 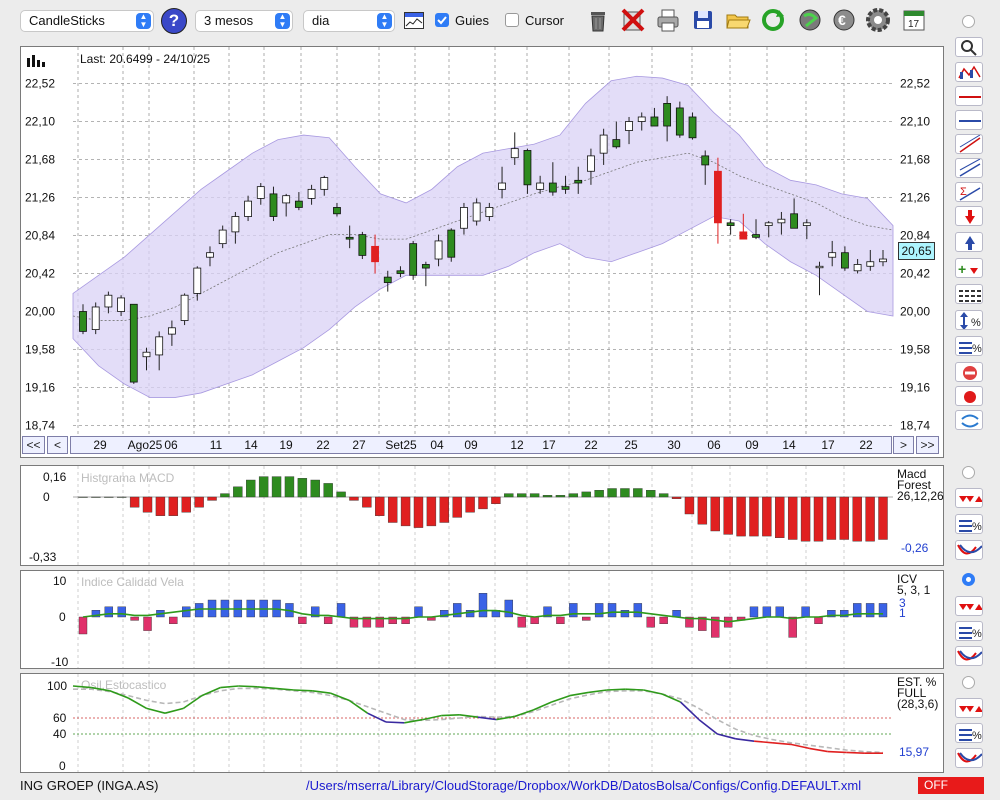 What do you see at coordinates (915, 312) in the screenshot?
I see `y-tick-label-right: 20,00` at bounding box center [915, 312].